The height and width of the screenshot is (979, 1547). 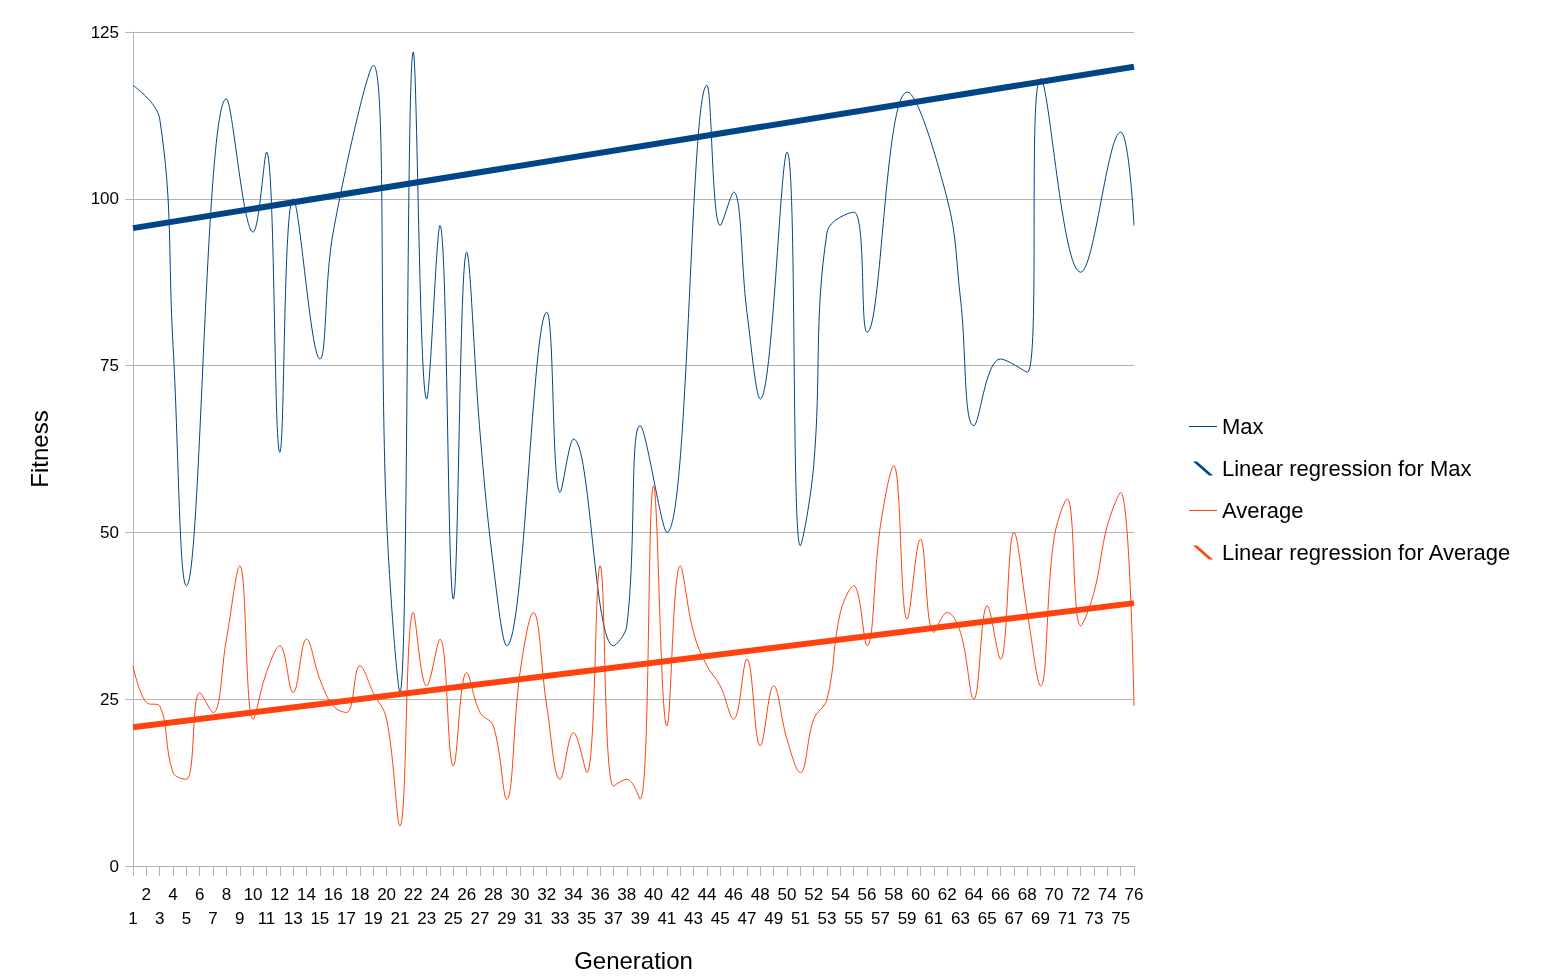 I want to click on x-tick-label: 53, so click(x=827, y=918).